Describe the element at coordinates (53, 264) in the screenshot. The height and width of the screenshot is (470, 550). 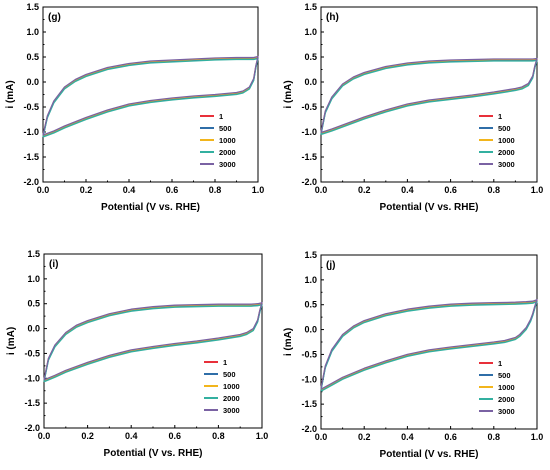
I see `panel-label: (i)` at that location.